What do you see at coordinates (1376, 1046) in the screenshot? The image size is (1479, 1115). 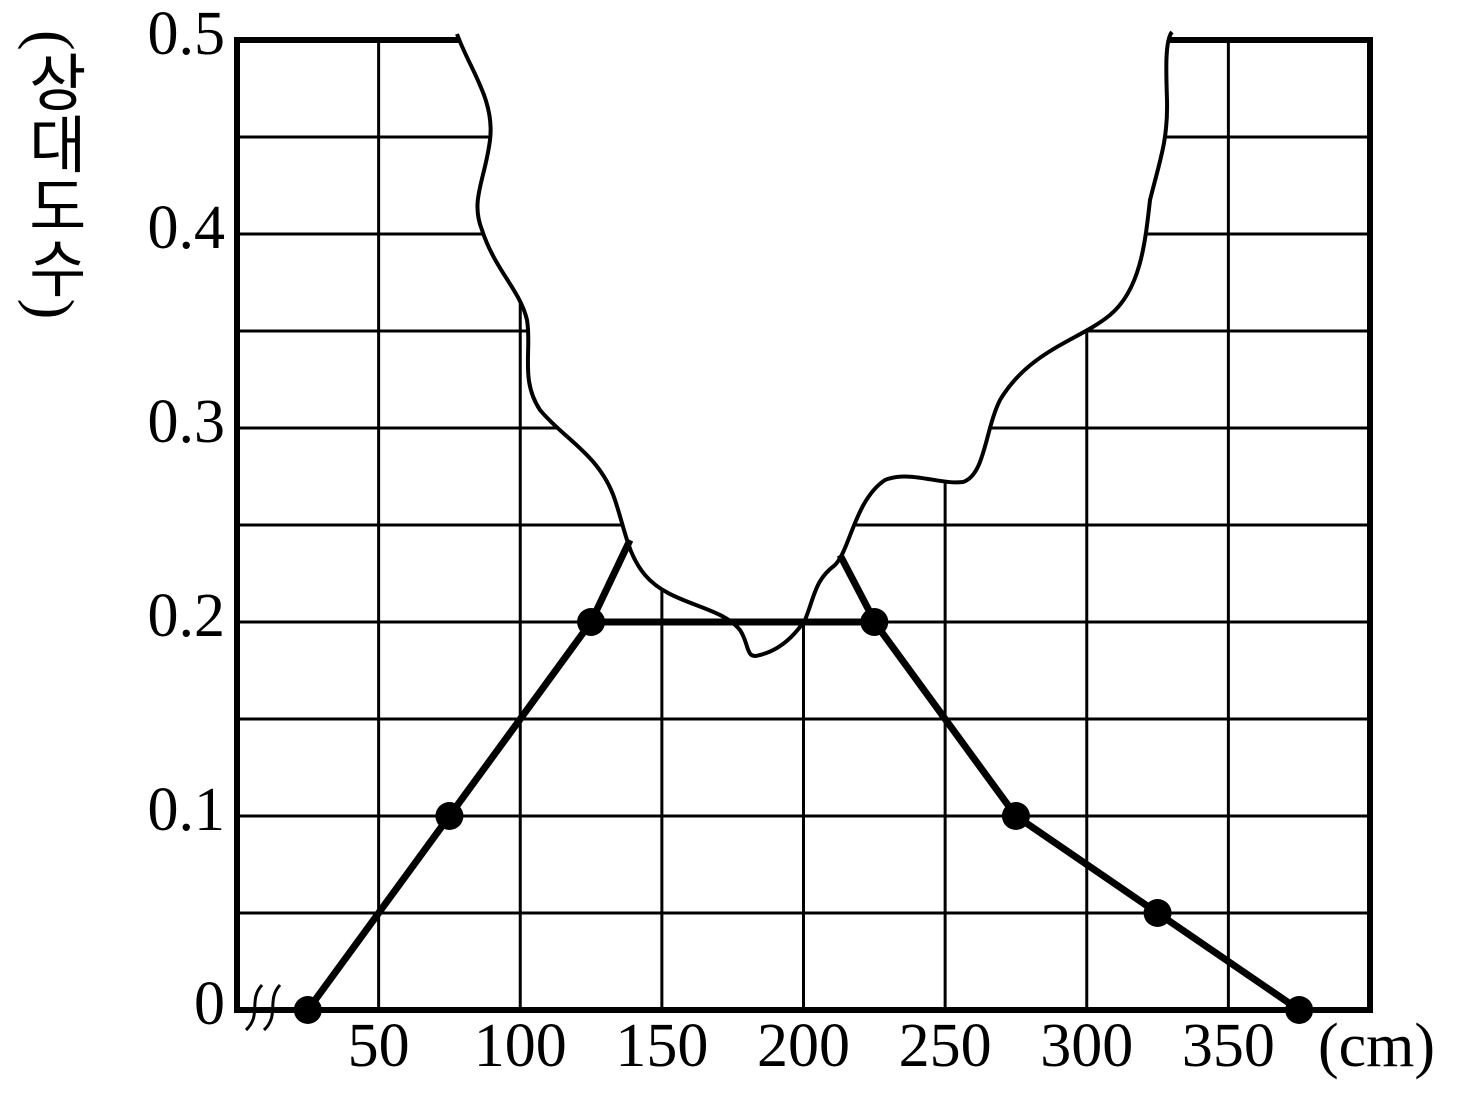 I see `x-unit: (cm)` at bounding box center [1376, 1046].